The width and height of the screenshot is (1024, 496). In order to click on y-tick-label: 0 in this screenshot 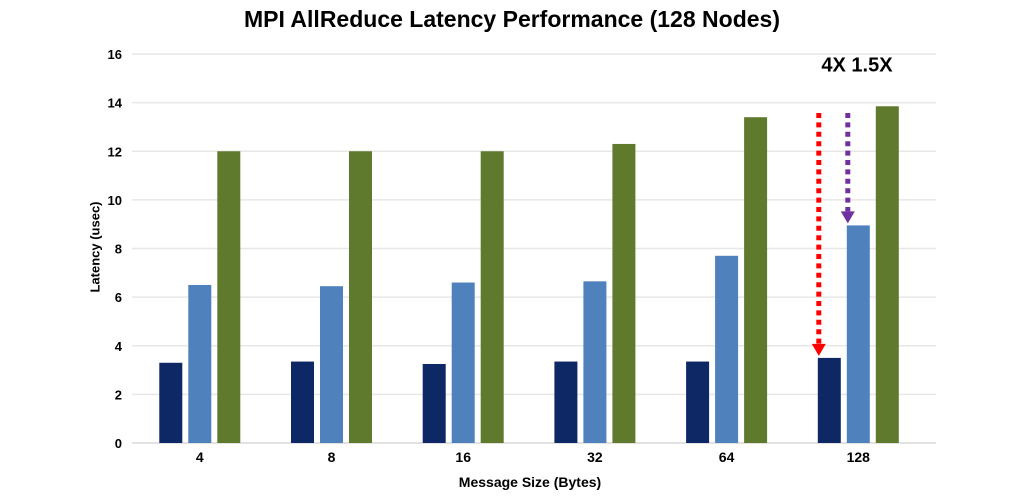, I will do `click(118, 443)`.